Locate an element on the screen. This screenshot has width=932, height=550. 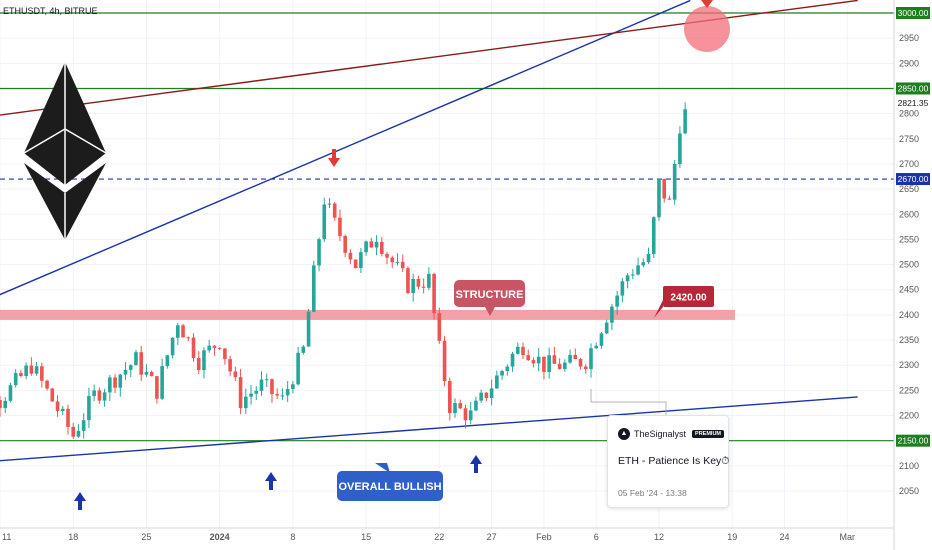
x-tick-label: 19 is located at coordinates (732, 537).